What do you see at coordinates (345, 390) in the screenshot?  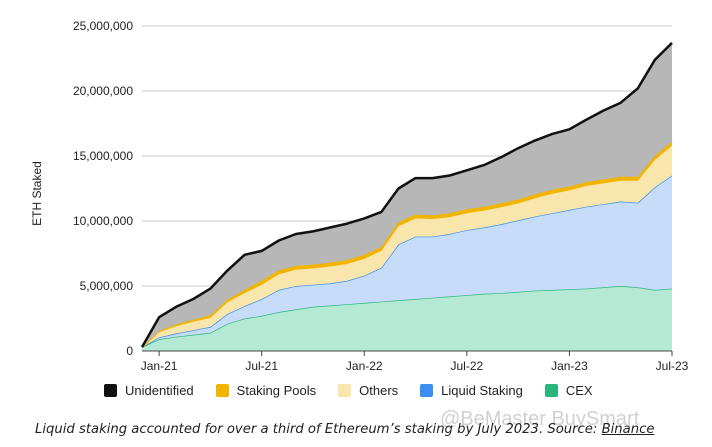 I see `legend-swatch-others` at bounding box center [345, 390].